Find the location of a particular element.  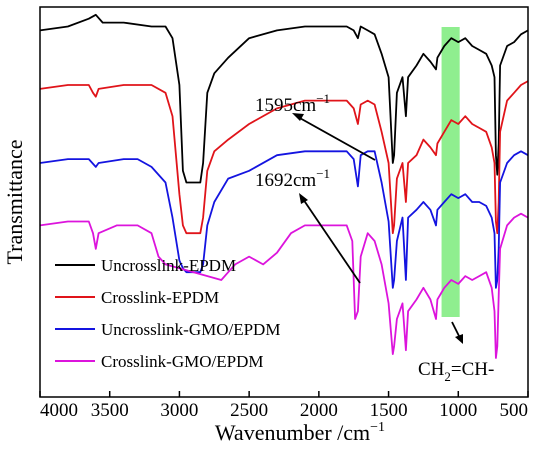

annotation-vinyl-arrow is located at coordinates (456, 330).